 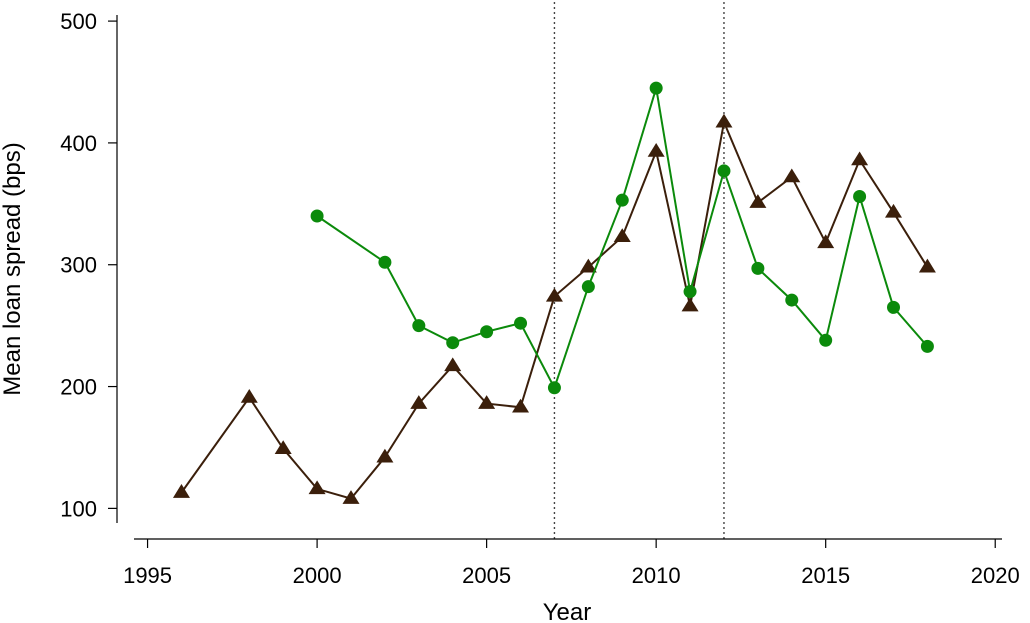 What do you see at coordinates (78, 508) in the screenshot?
I see `y-tick-label: 100` at bounding box center [78, 508].